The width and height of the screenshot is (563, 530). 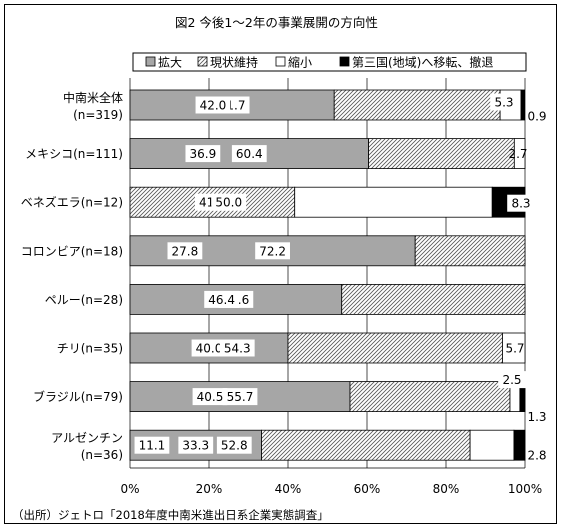 What do you see at coordinates (300, 62) in the screenshot?
I see `legend-label: 縮小` at bounding box center [300, 62].